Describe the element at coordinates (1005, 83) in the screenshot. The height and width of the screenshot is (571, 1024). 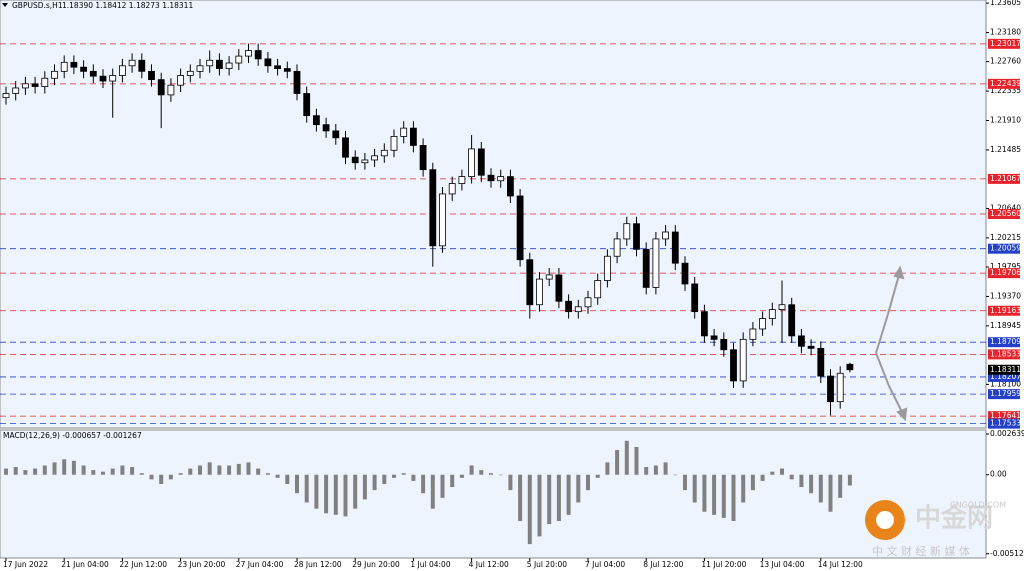
I see `level-label: 1.22439` at that location.